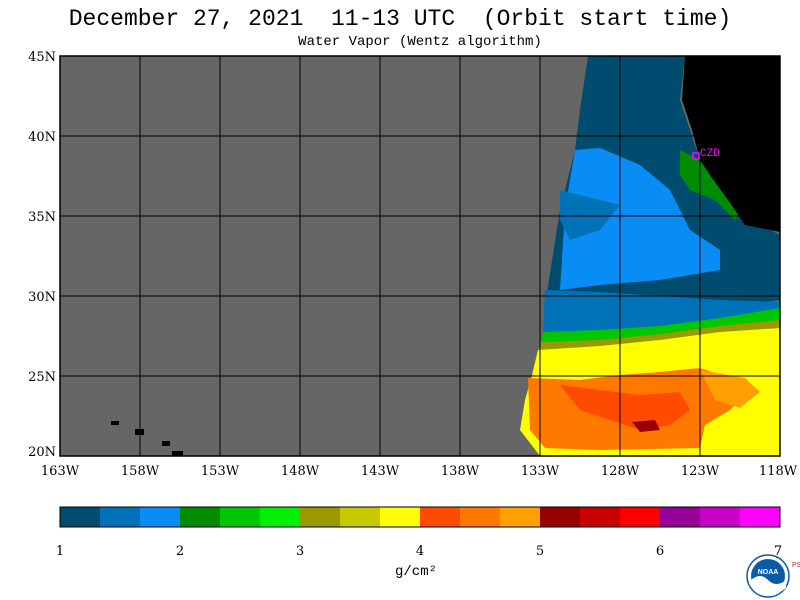 This screenshot has height=600, width=800. What do you see at coordinates (60, 471) in the screenshot?
I see `lon-label: 163W` at bounding box center [60, 471].